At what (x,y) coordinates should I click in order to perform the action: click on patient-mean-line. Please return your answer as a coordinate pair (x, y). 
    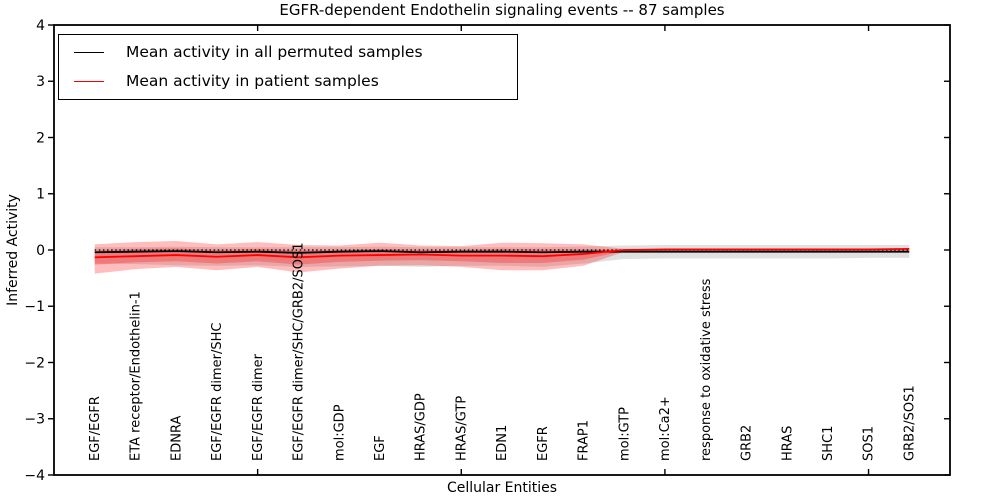
    Looking at the image, I should click on (502, 253).